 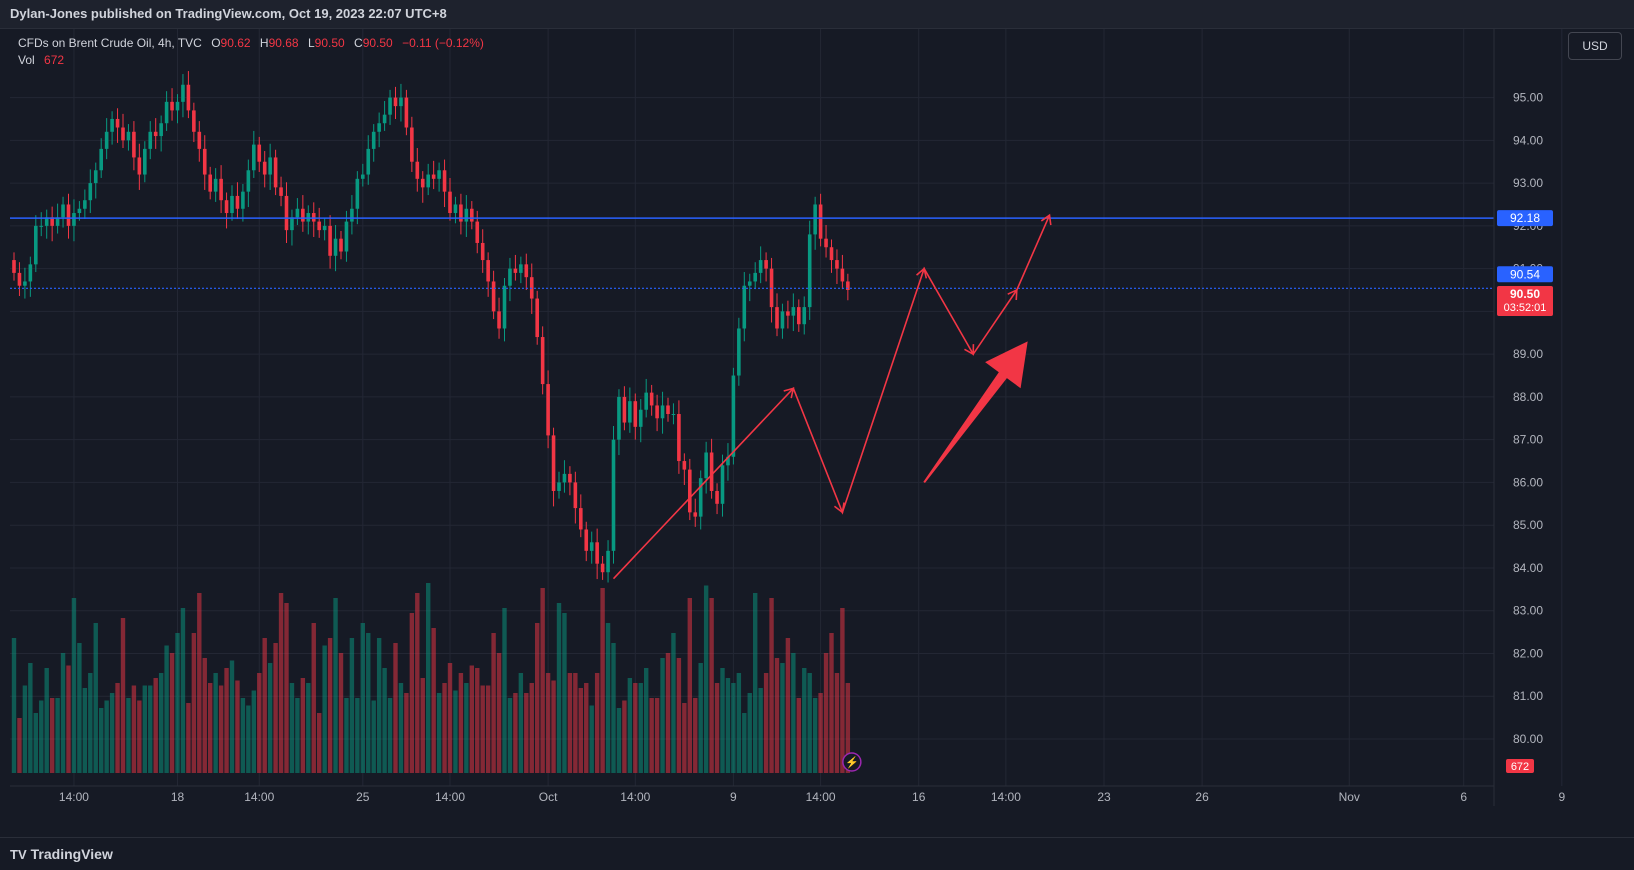 What do you see at coordinates (1525, 218) in the screenshot?
I see `level-label-92-bg` at bounding box center [1525, 218].